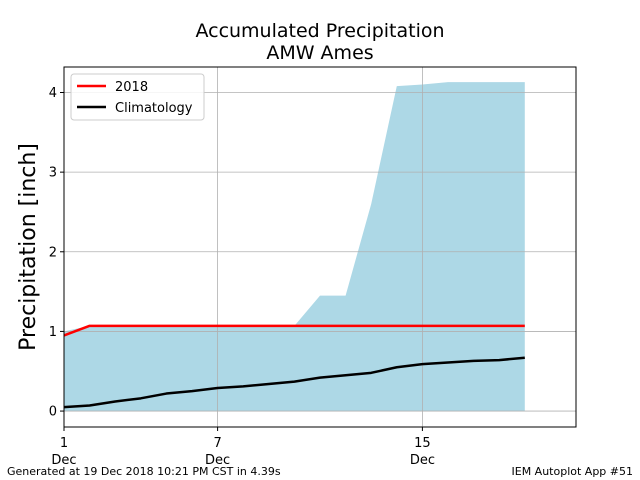 This screenshot has width=640, height=480. I want to click on y-axis-ticks: 0 1 2 3 4, so click(56, 253).